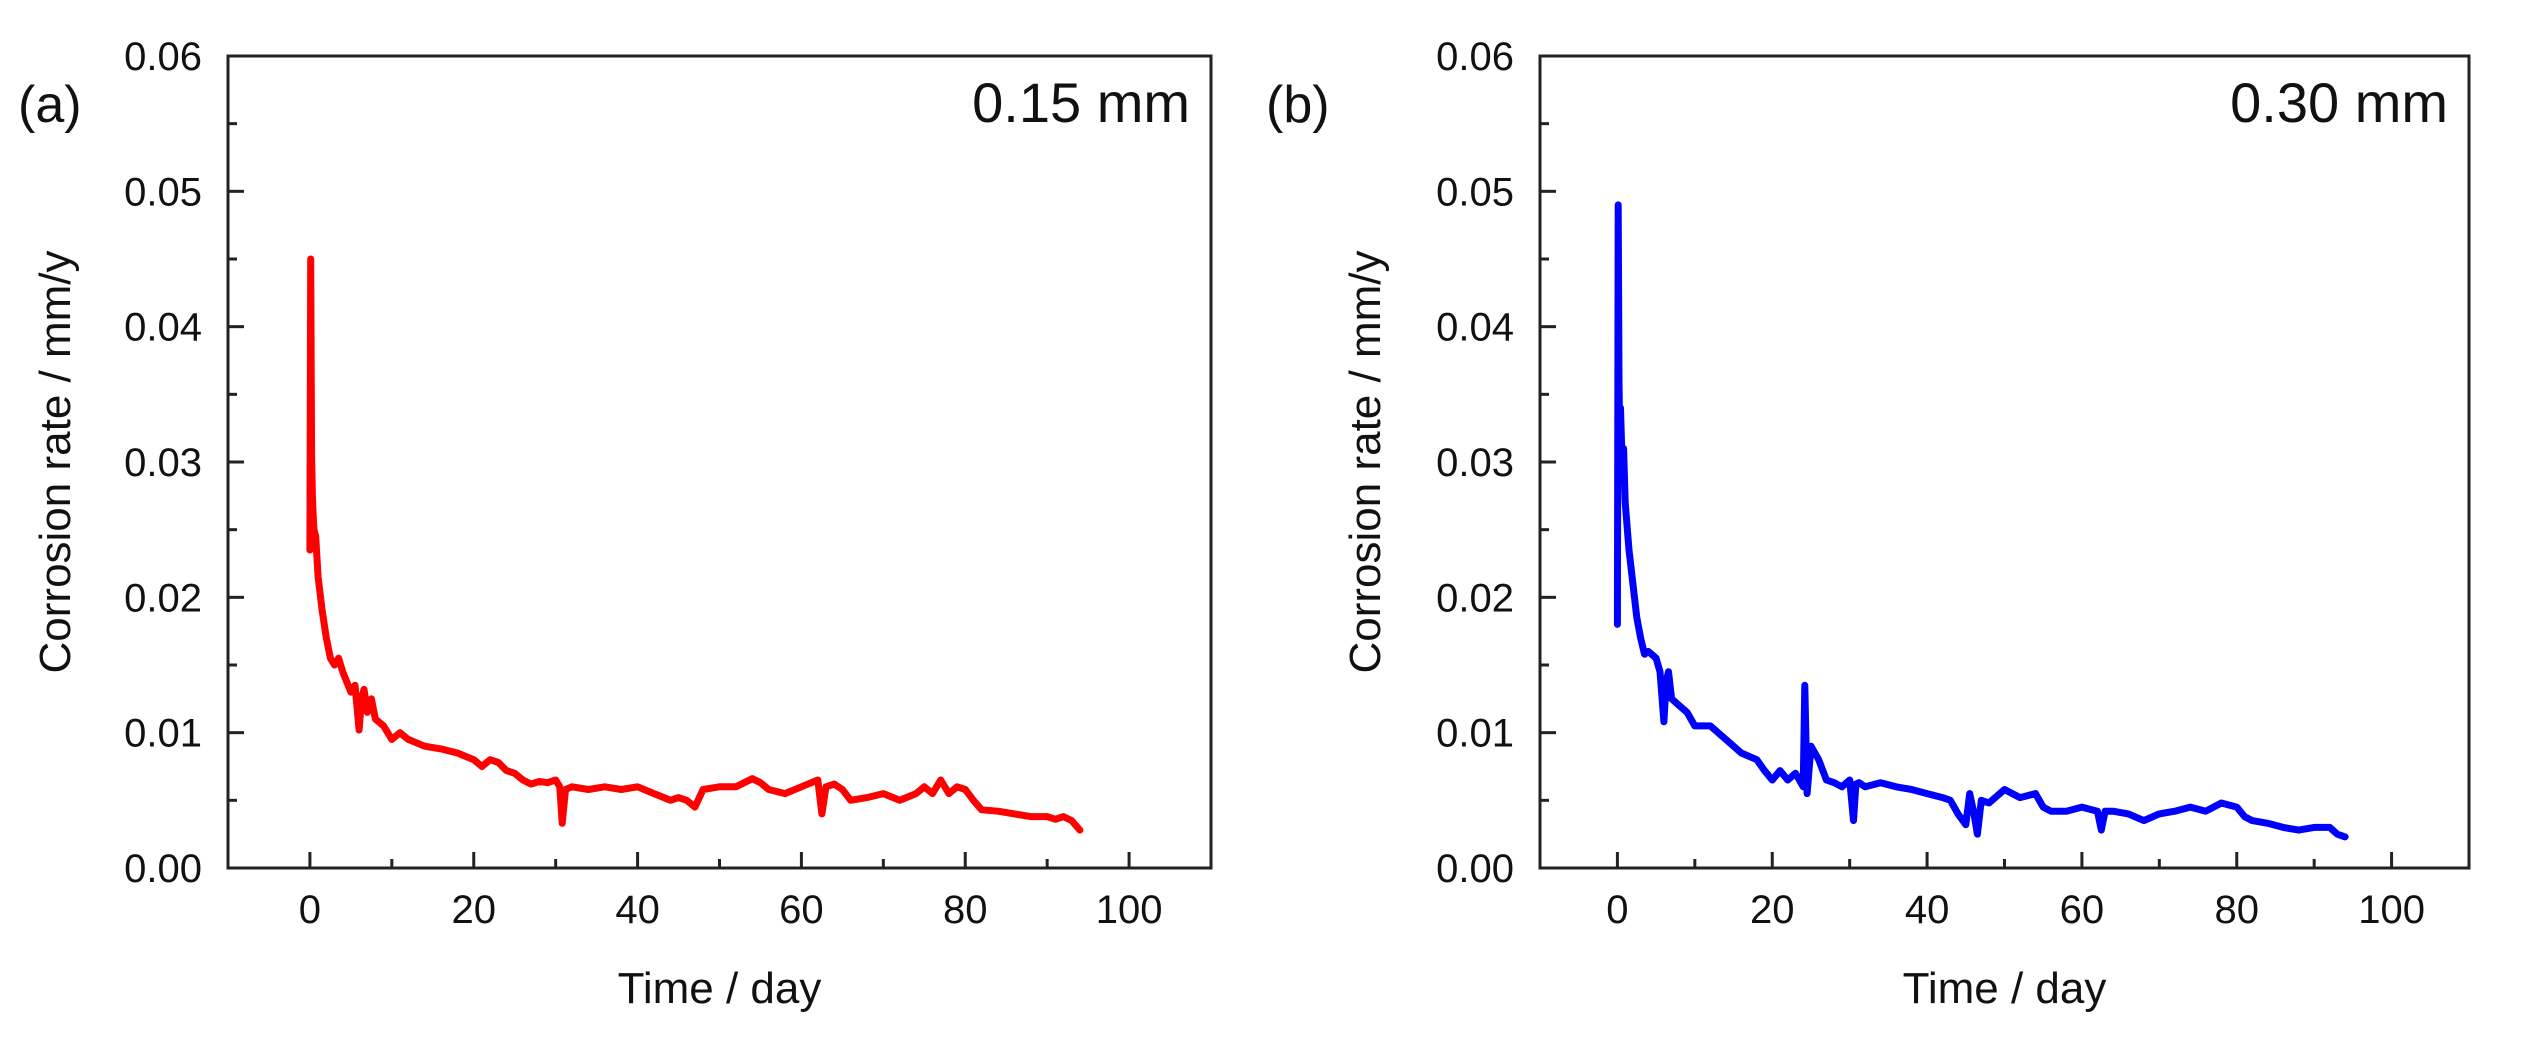 The width and height of the screenshot is (2521, 1037). Describe the element at coordinates (2339, 102) in the screenshot. I see `panel-annotation: 0.30 mm` at that location.